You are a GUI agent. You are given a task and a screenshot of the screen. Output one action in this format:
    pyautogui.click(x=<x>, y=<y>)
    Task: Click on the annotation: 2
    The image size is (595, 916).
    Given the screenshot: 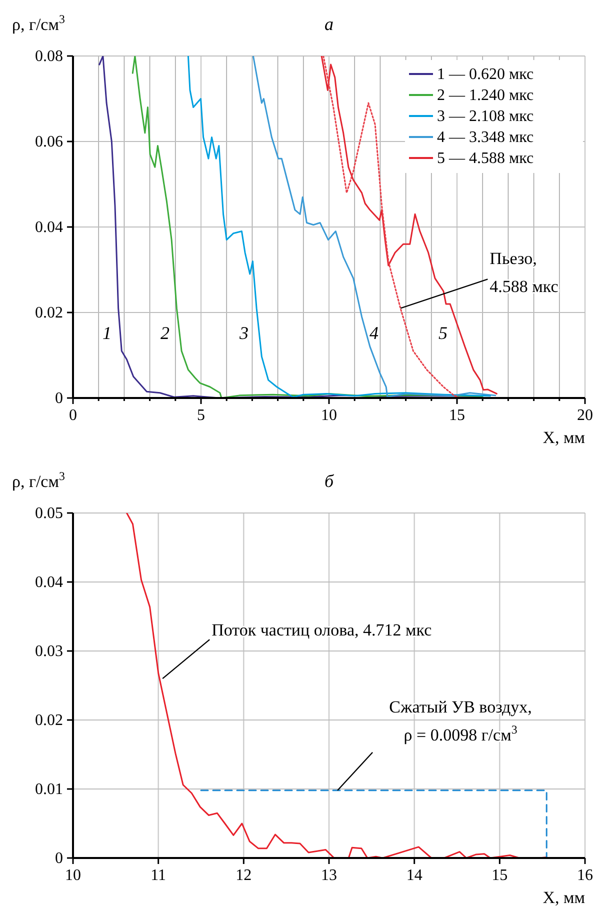 What is the action you would take?
    pyautogui.click(x=165, y=333)
    